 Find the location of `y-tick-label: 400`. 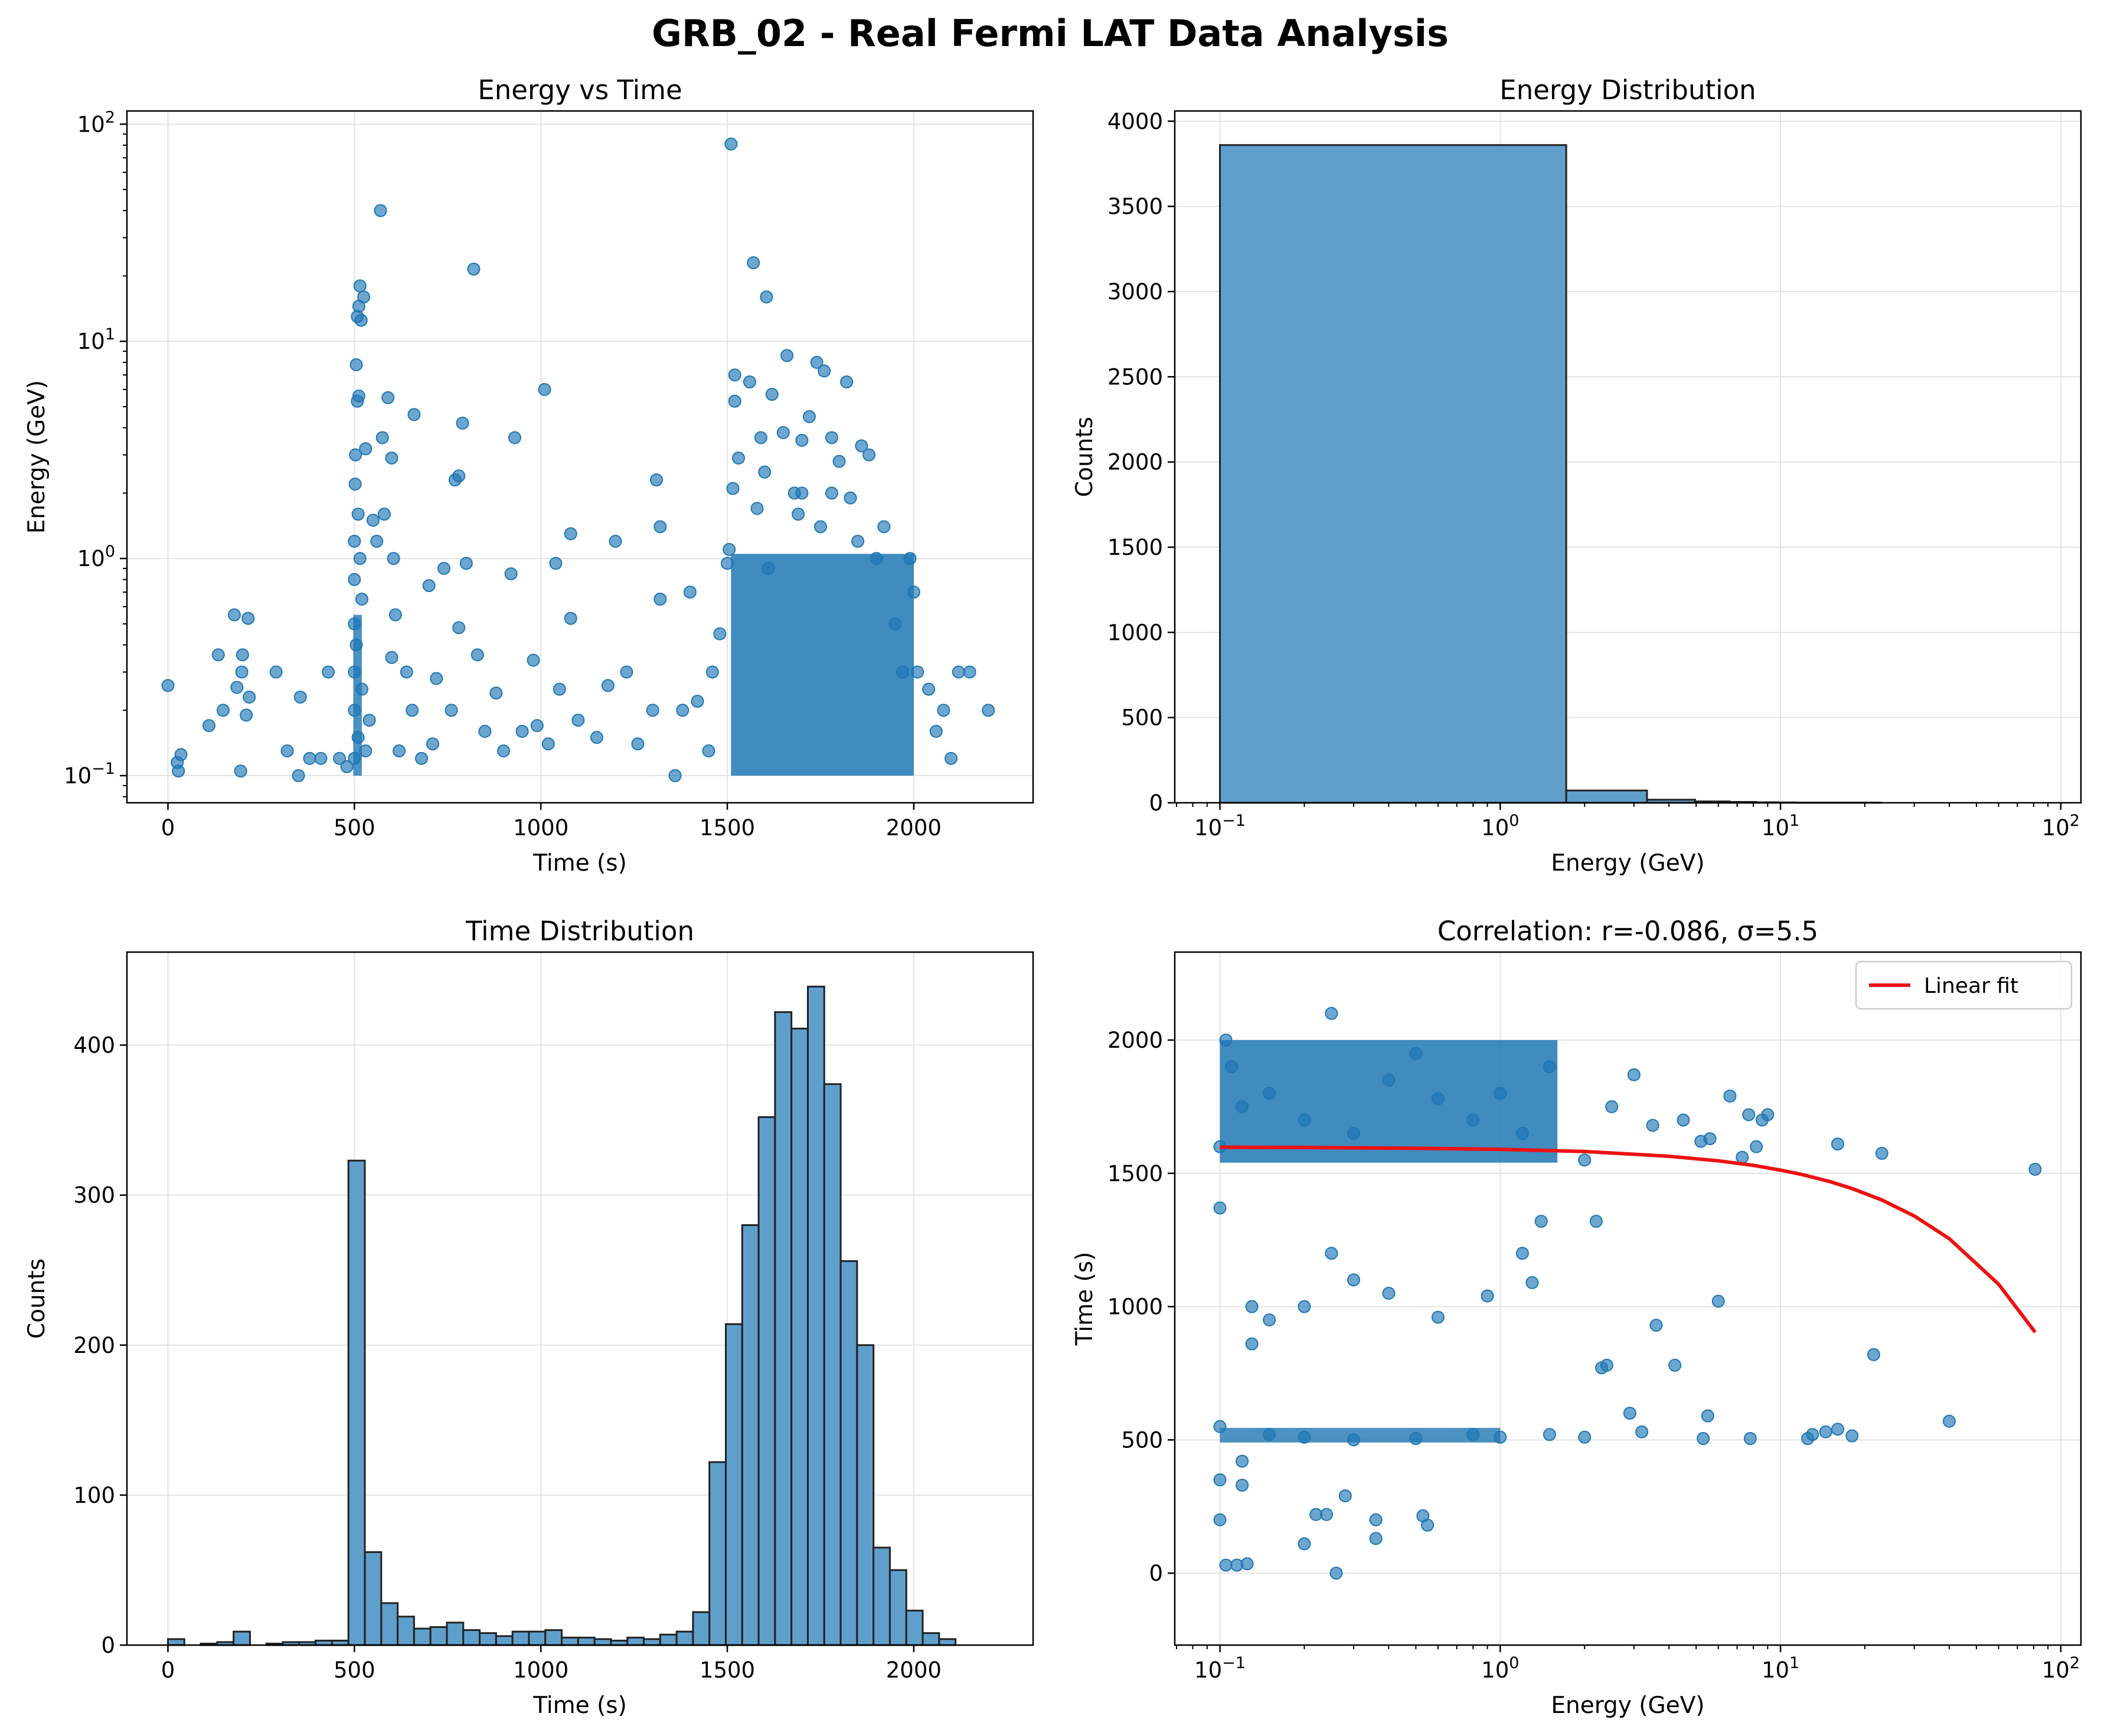

y-tick-label: 400 is located at coordinates (94, 1045).